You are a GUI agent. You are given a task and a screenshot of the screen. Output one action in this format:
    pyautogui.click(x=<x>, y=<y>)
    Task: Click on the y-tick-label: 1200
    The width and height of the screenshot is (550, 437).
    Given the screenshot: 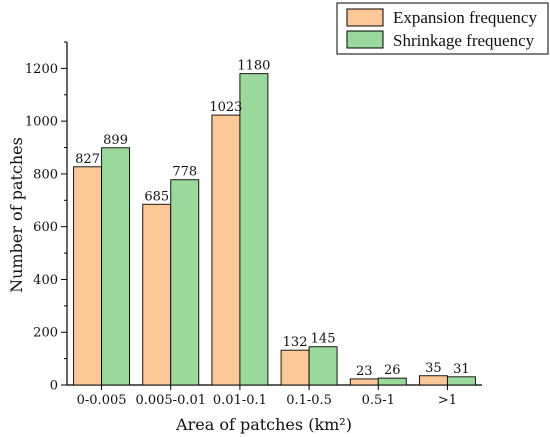 What is the action you would take?
    pyautogui.click(x=41, y=69)
    